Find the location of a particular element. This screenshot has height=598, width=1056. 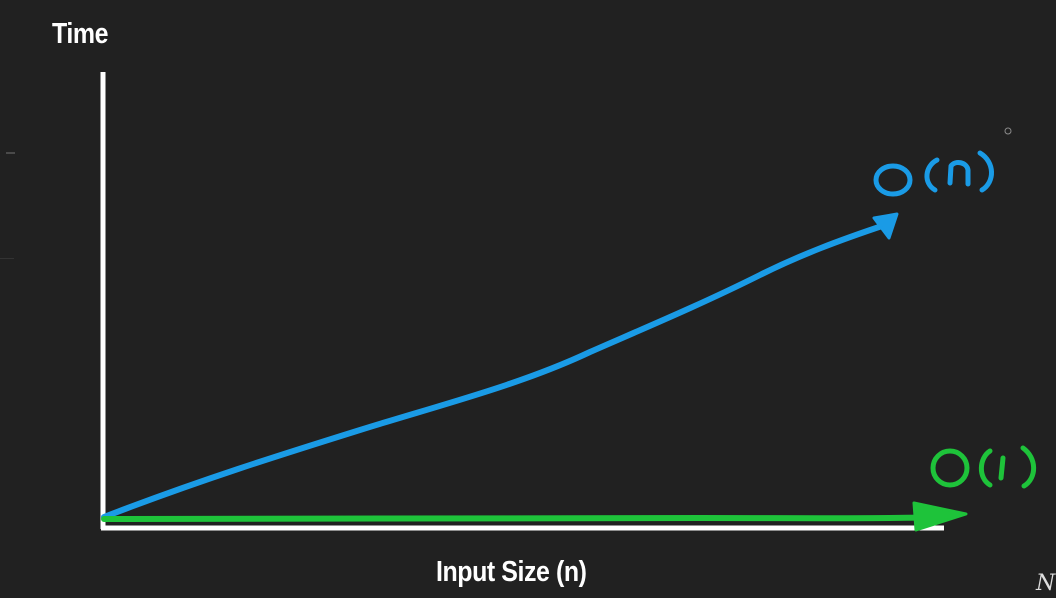

left-edge-divider is located at coordinates (7, 258).